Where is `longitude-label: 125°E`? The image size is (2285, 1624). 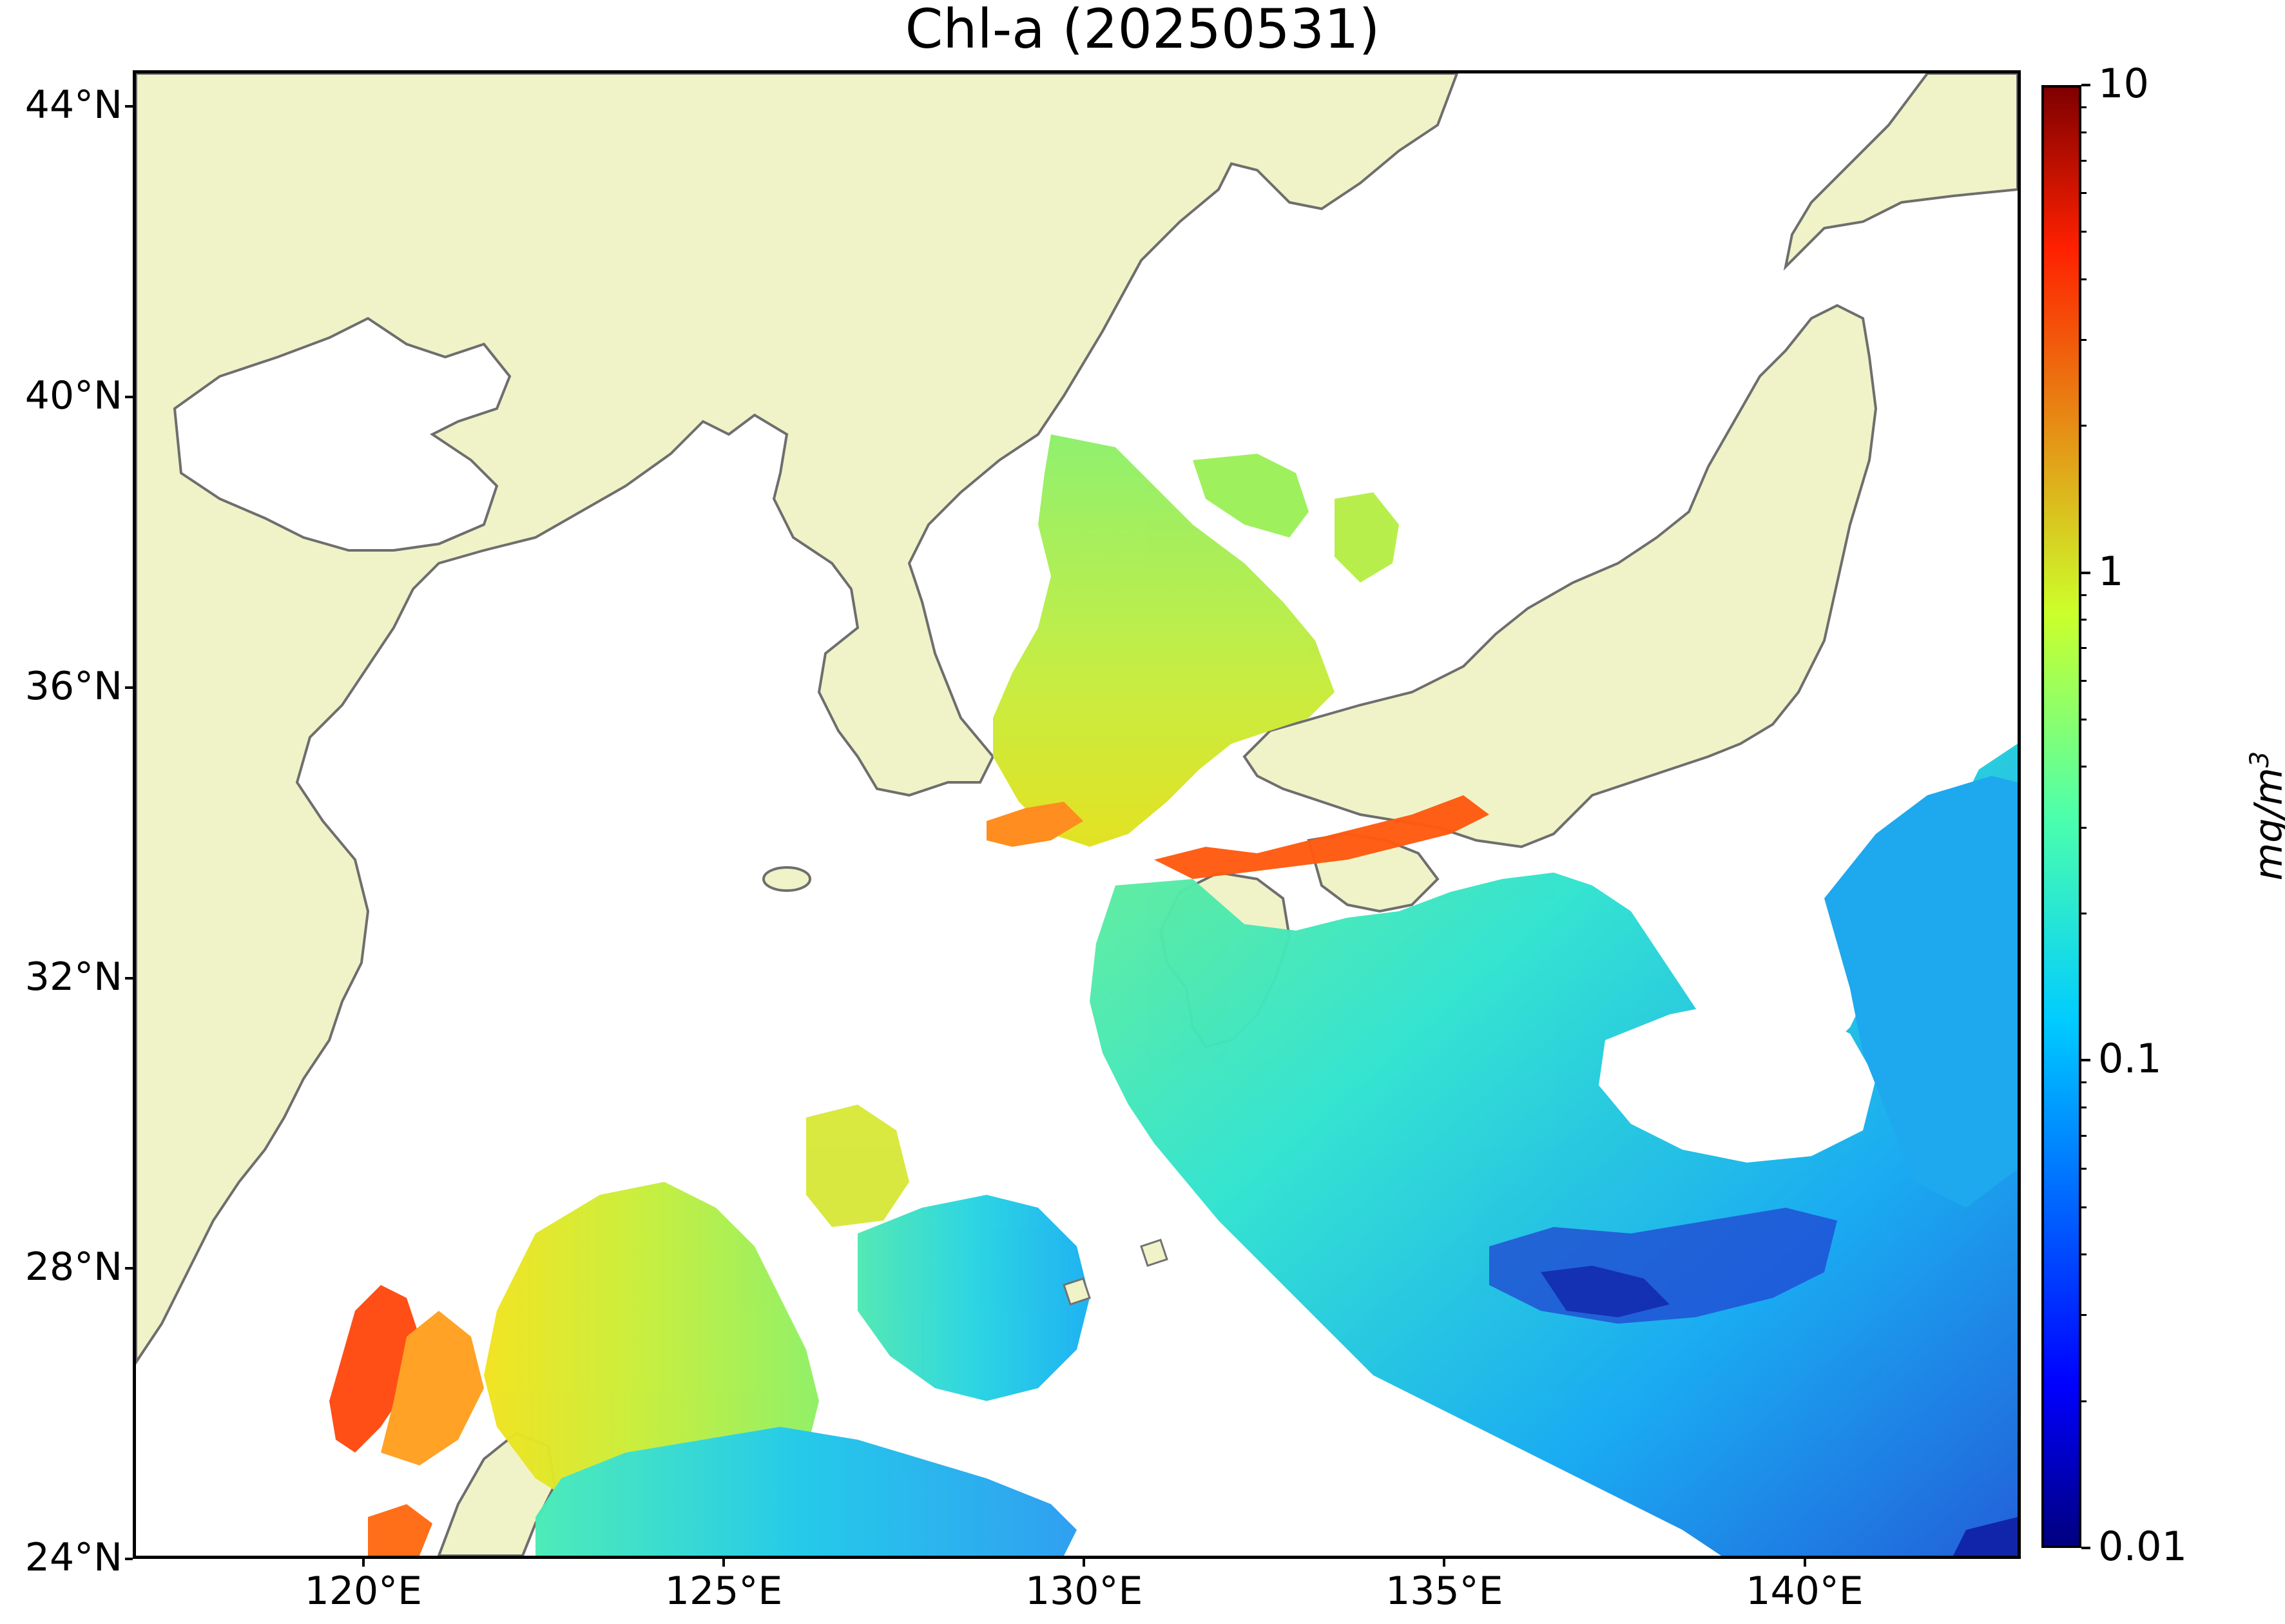 longitude-label: 125°E is located at coordinates (723, 1591).